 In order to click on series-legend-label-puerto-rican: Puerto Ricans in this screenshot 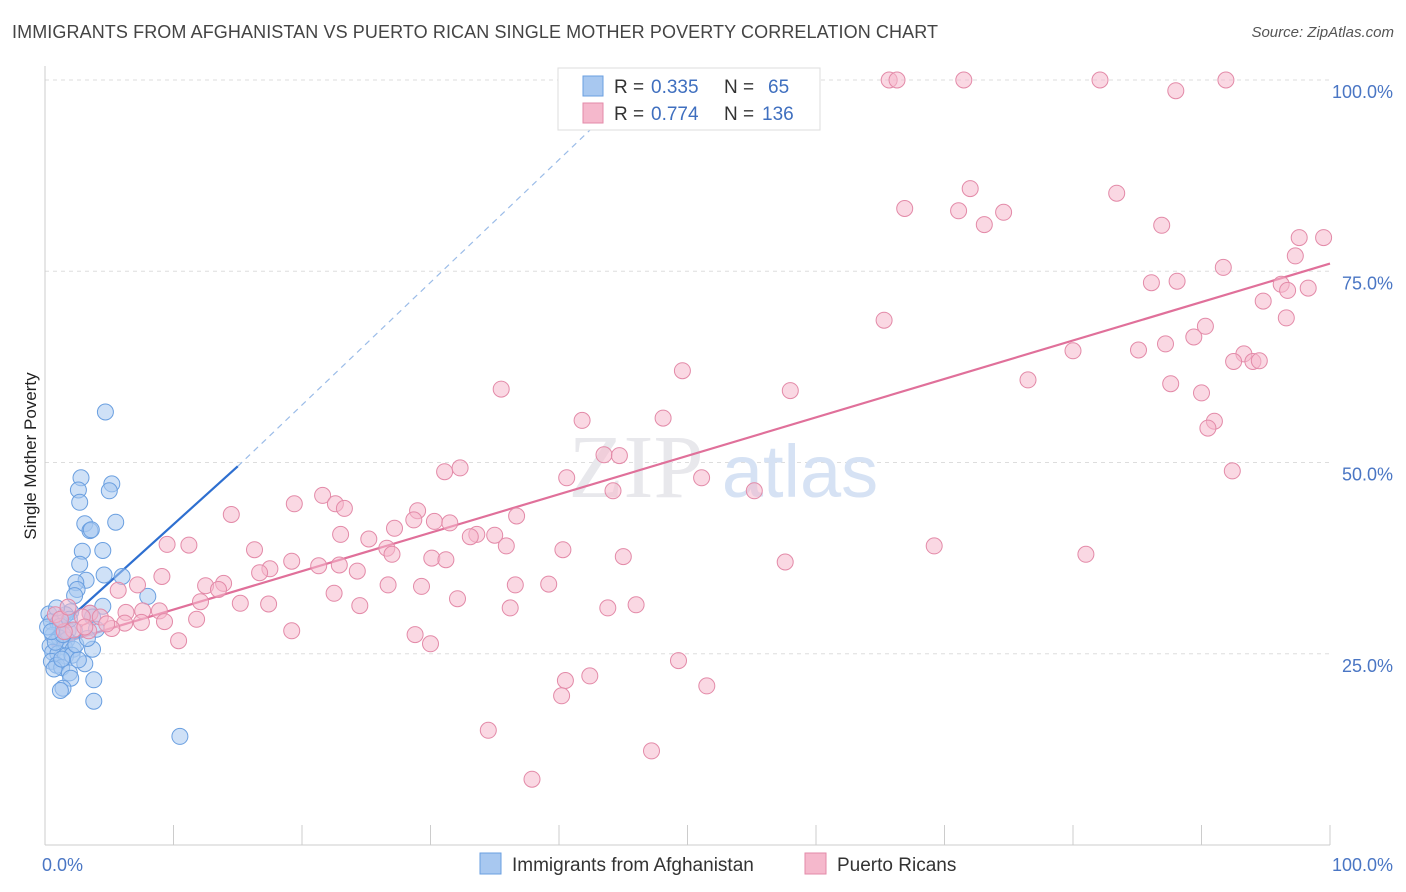, I will do `click(896, 865)`.